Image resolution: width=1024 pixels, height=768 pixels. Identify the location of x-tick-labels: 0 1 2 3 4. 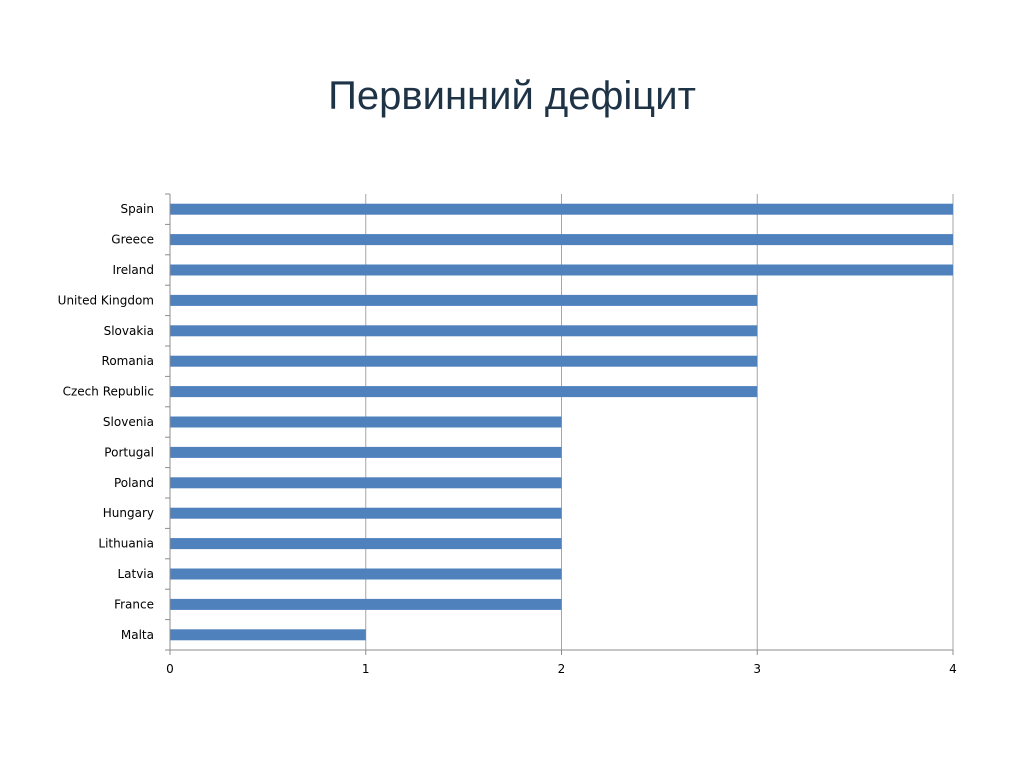
(561, 669).